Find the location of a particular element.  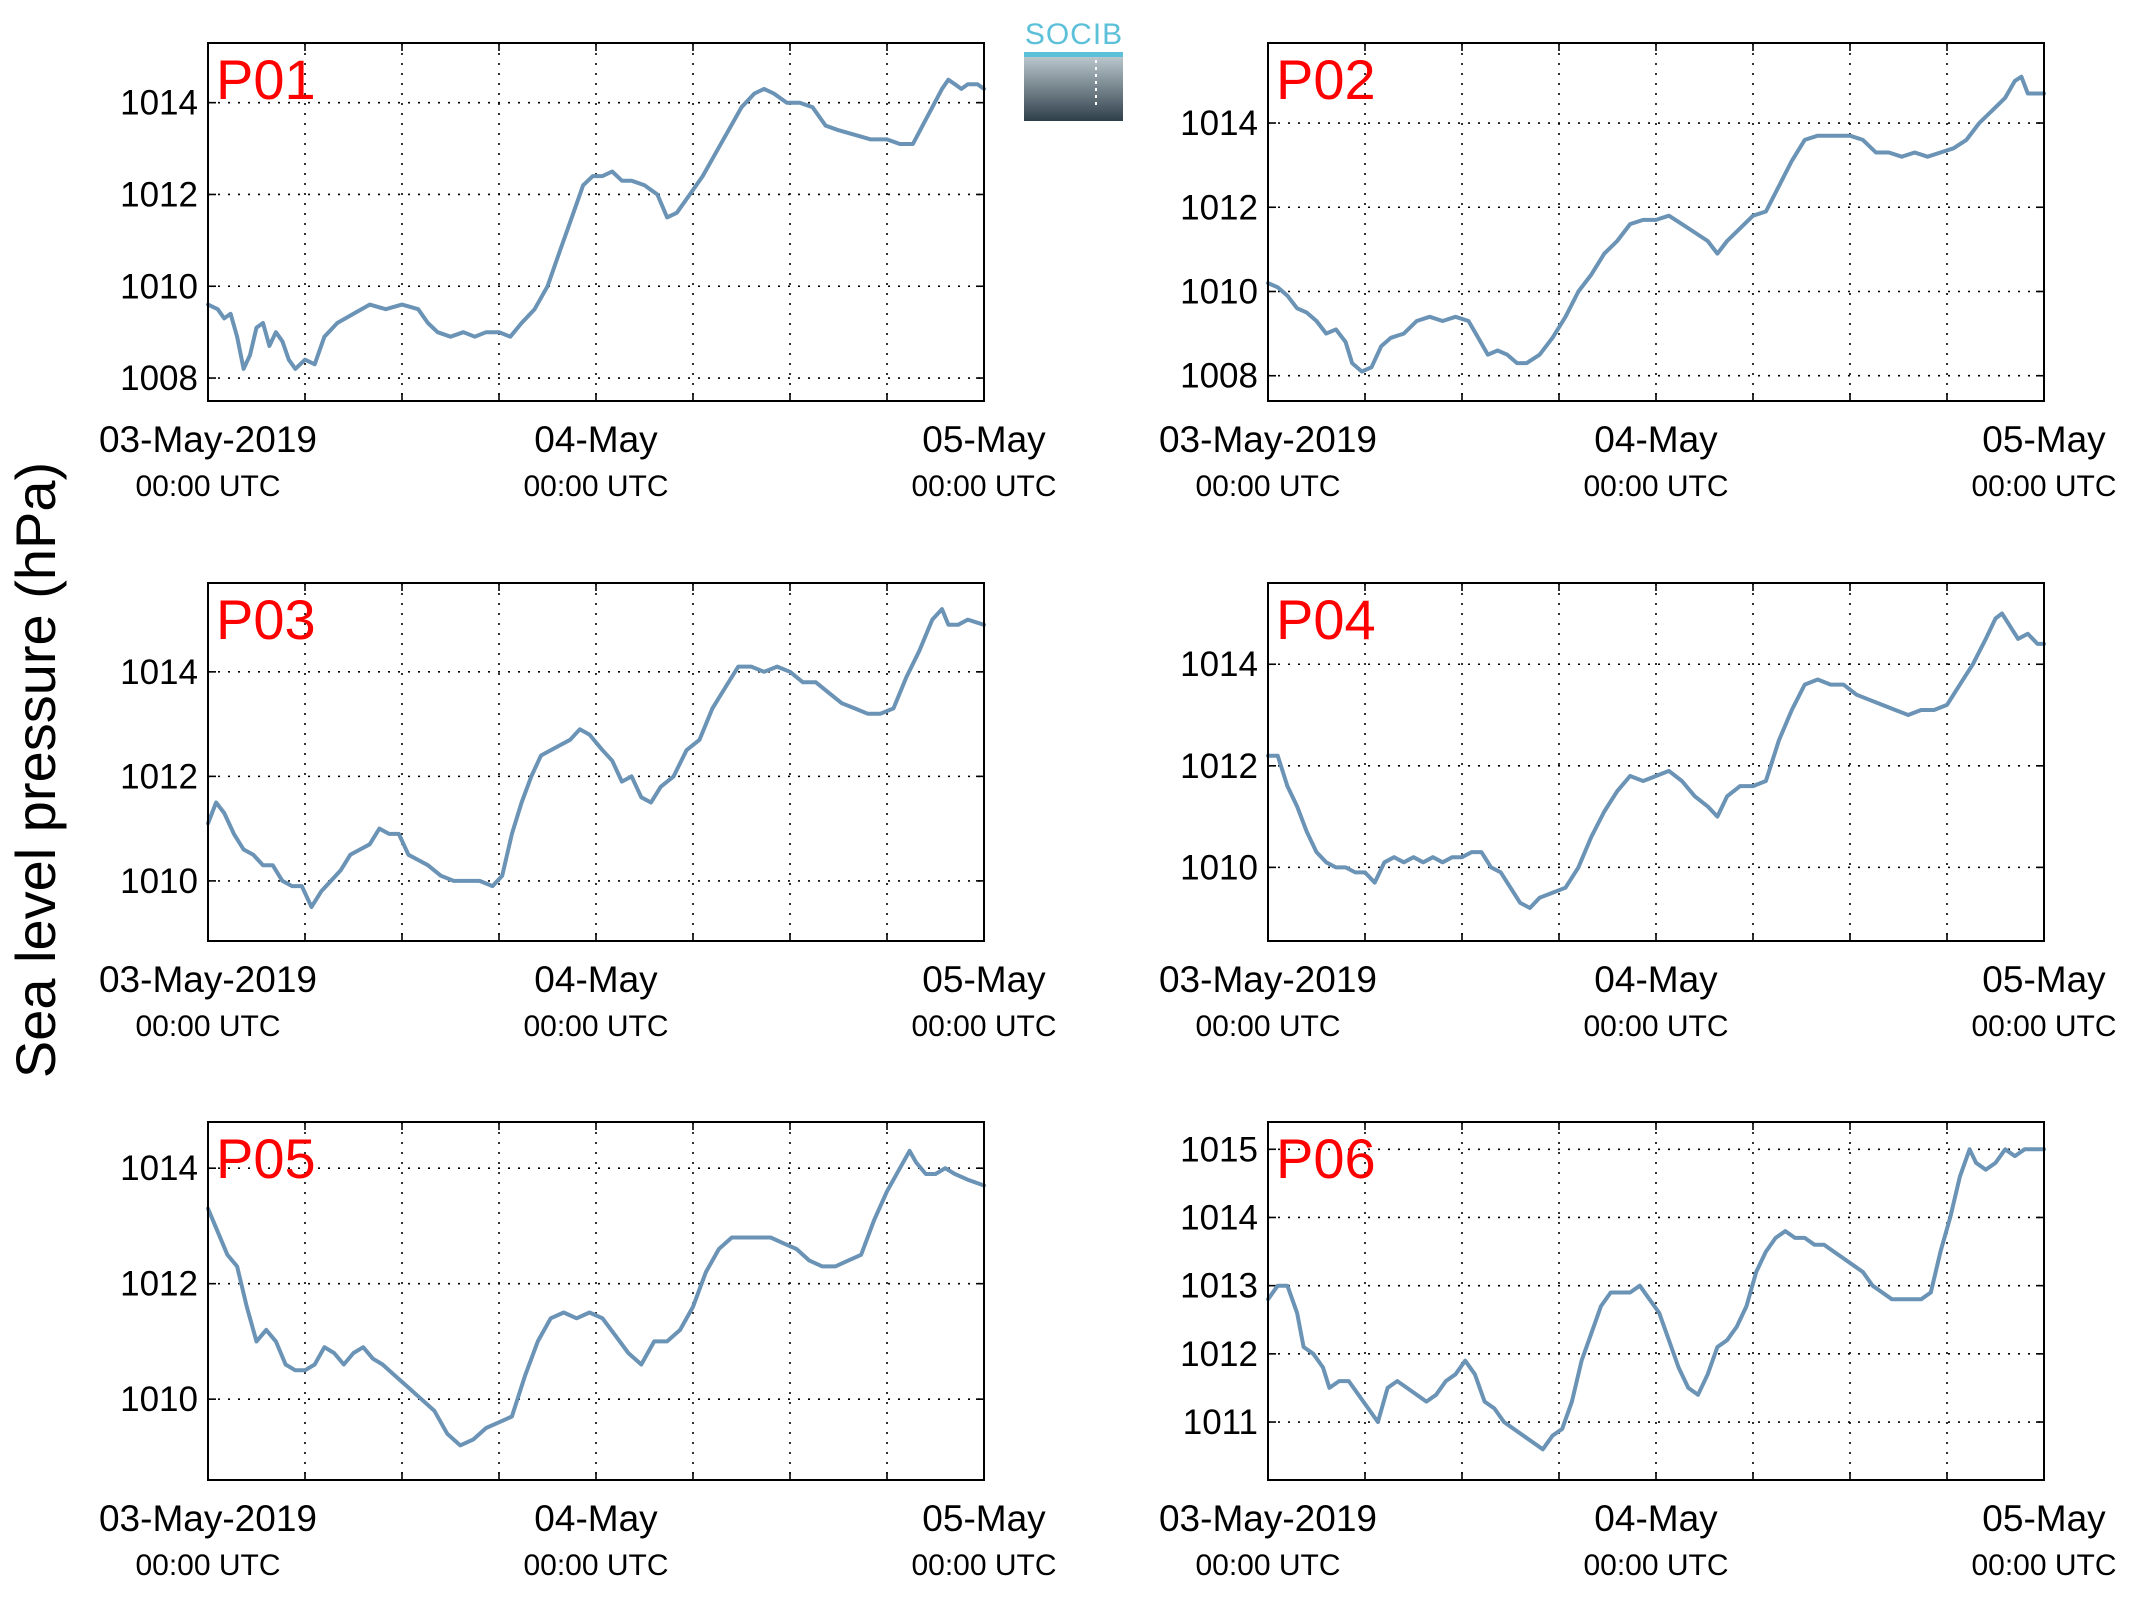

y-tick-label: 1015 is located at coordinates (1219, 1149).